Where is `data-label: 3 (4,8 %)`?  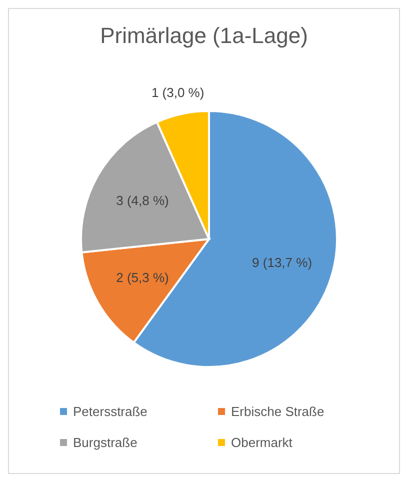
data-label: 3 (4,8 %) is located at coordinates (142, 200).